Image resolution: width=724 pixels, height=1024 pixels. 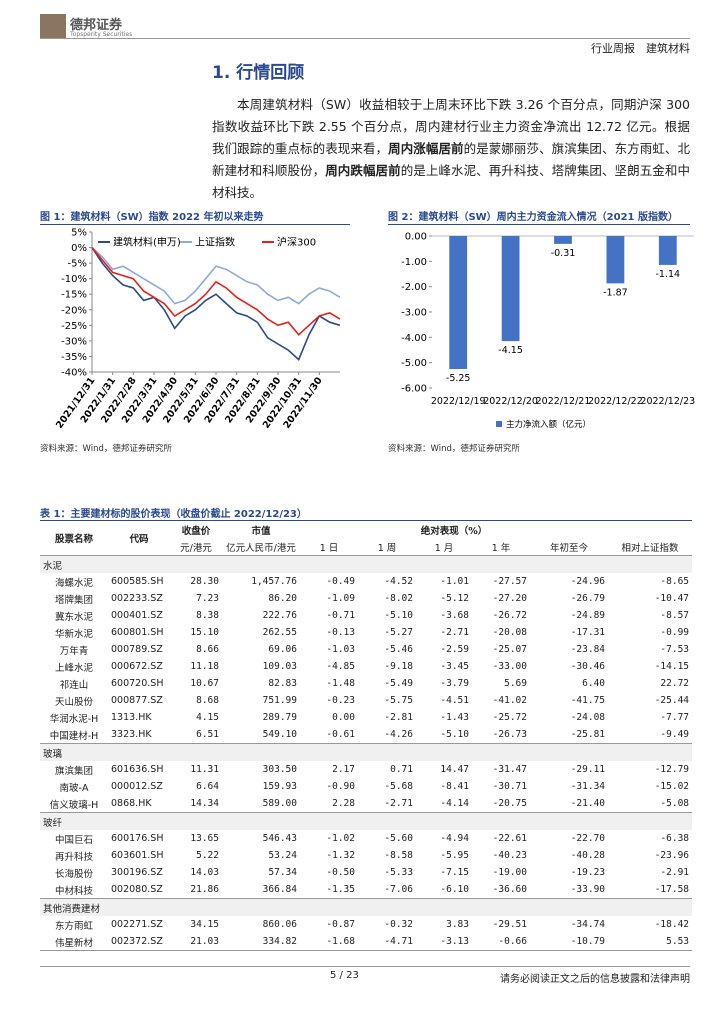 I want to click on y-tick-label: -4.00, so click(x=414, y=338).